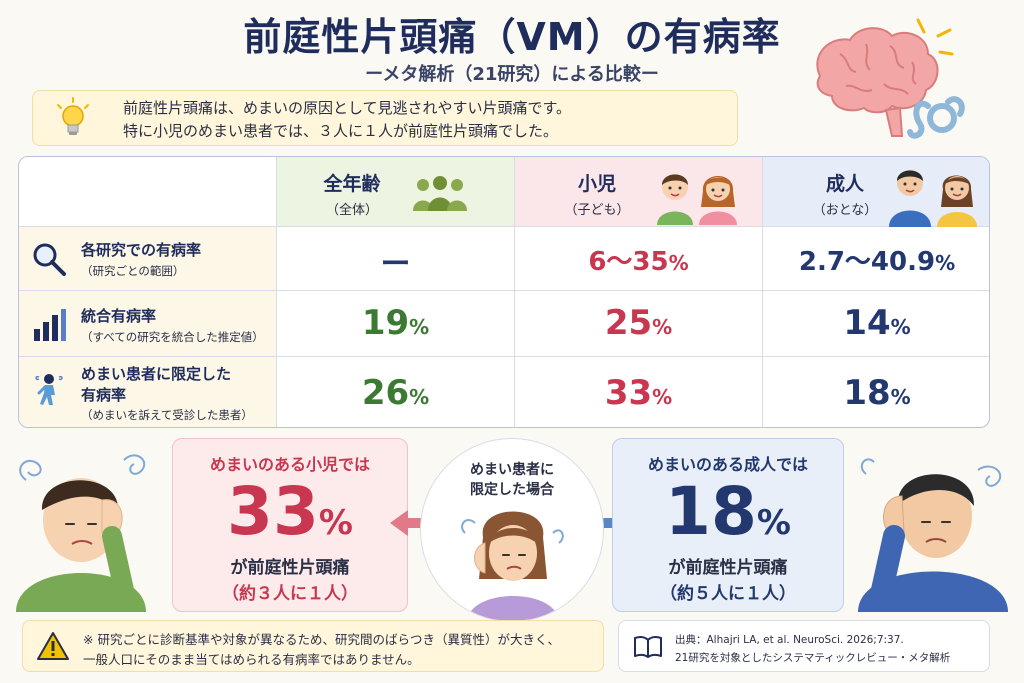 Image resolution: width=1024 pixels, height=683 pixels. What do you see at coordinates (933, 198) in the screenshot?
I see `adults-avatar-icon` at bounding box center [933, 198].